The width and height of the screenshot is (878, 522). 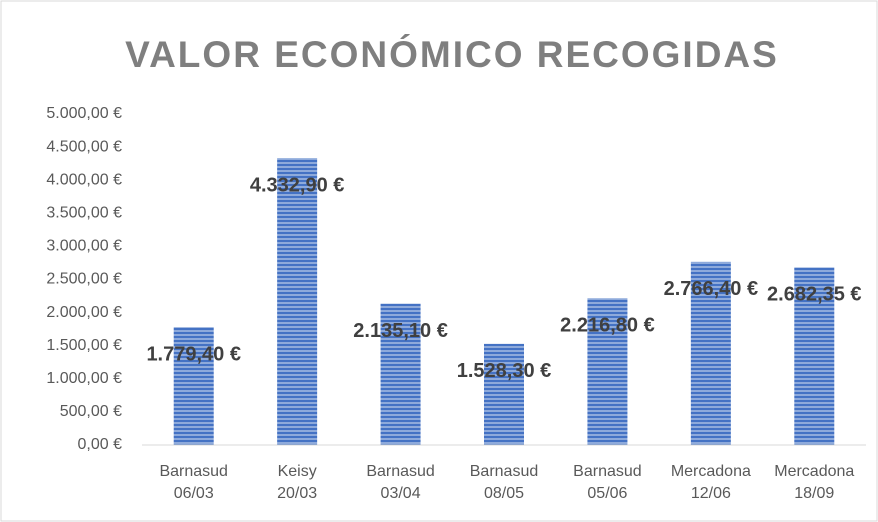 What do you see at coordinates (504, 371) in the screenshot?
I see `value-label: 1.528,30 €` at bounding box center [504, 371].